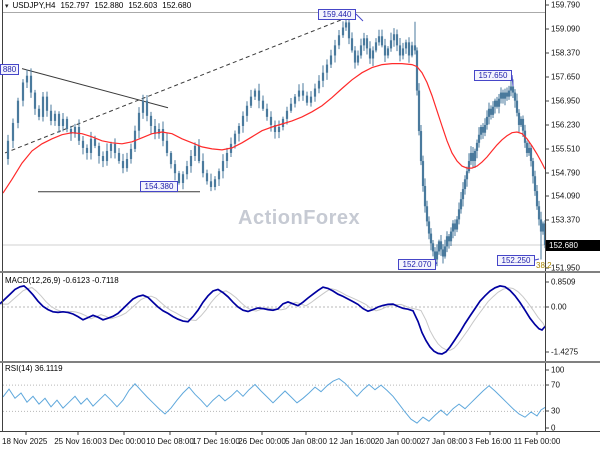  What do you see at coordinates (299, 218) in the screenshot?
I see `watermark: ActionForex` at bounding box center [299, 218].